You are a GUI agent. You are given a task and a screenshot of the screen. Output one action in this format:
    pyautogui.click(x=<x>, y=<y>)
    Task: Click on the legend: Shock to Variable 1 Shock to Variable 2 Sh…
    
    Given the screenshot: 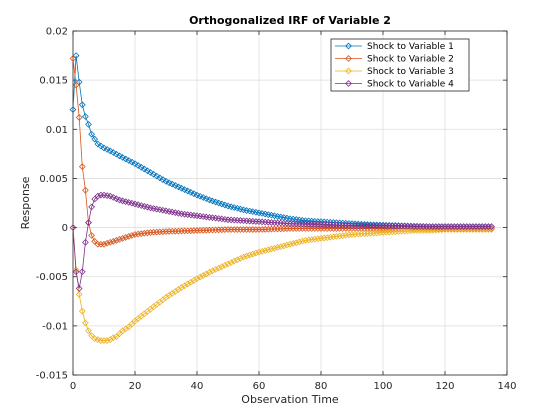 What is the action you would take?
    pyautogui.click(x=400, y=65)
    